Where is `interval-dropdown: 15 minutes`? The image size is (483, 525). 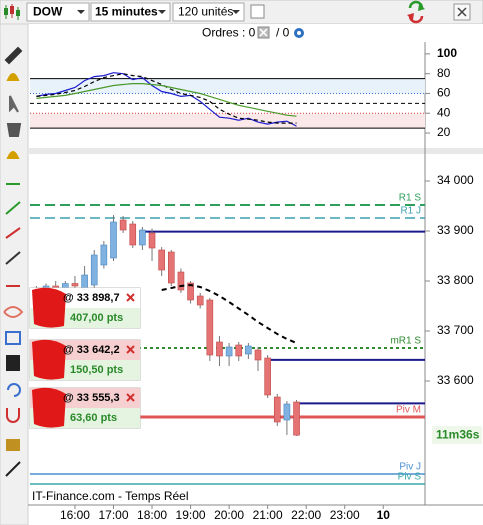 interval-dropdown: 15 minutes is located at coordinates (130, 12).